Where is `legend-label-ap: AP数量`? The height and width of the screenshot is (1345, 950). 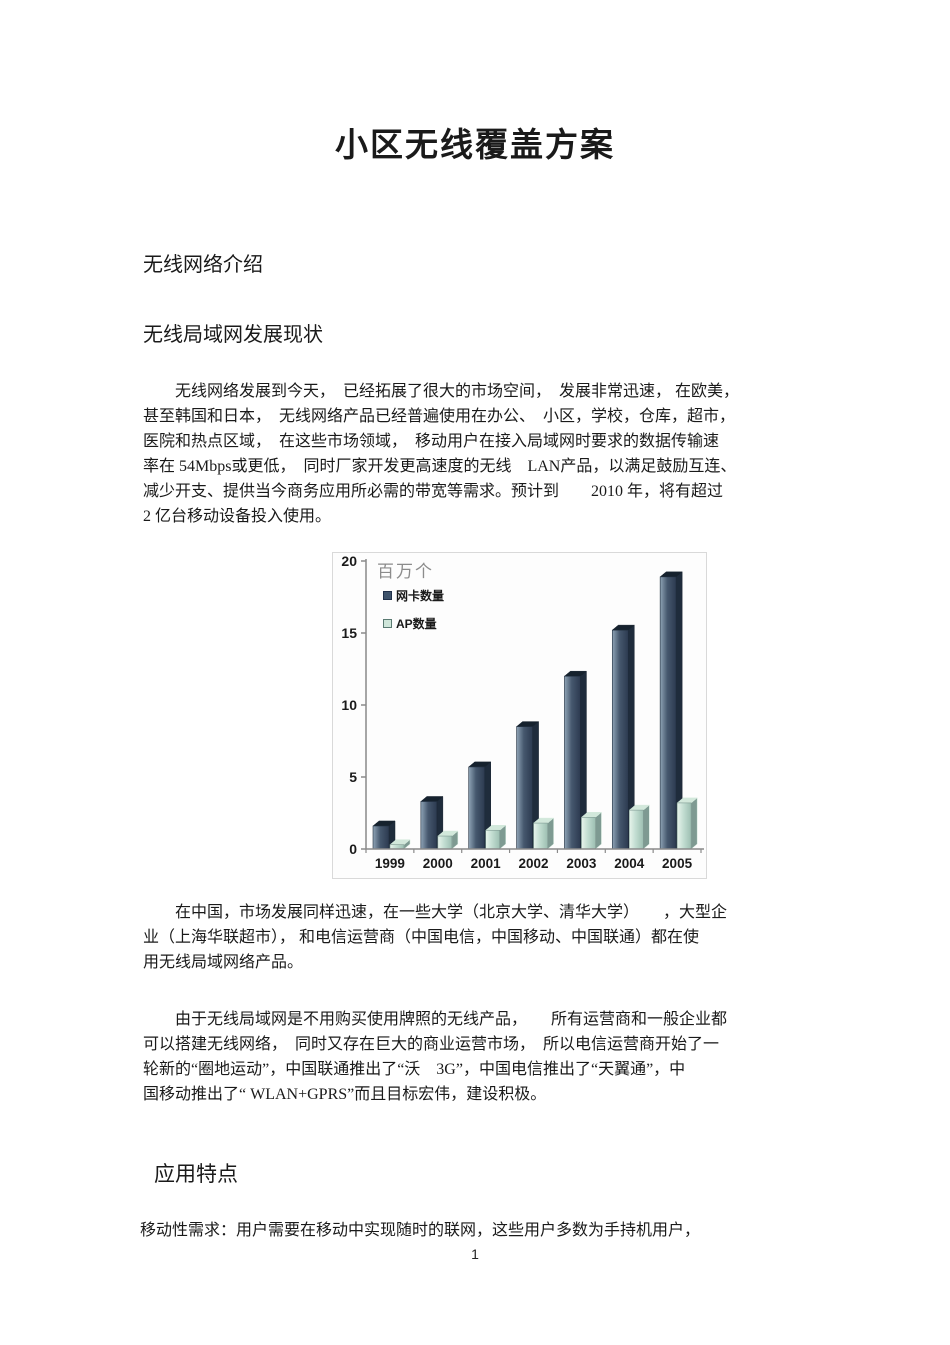 legend-label-ap: AP数量 is located at coordinates (416, 623).